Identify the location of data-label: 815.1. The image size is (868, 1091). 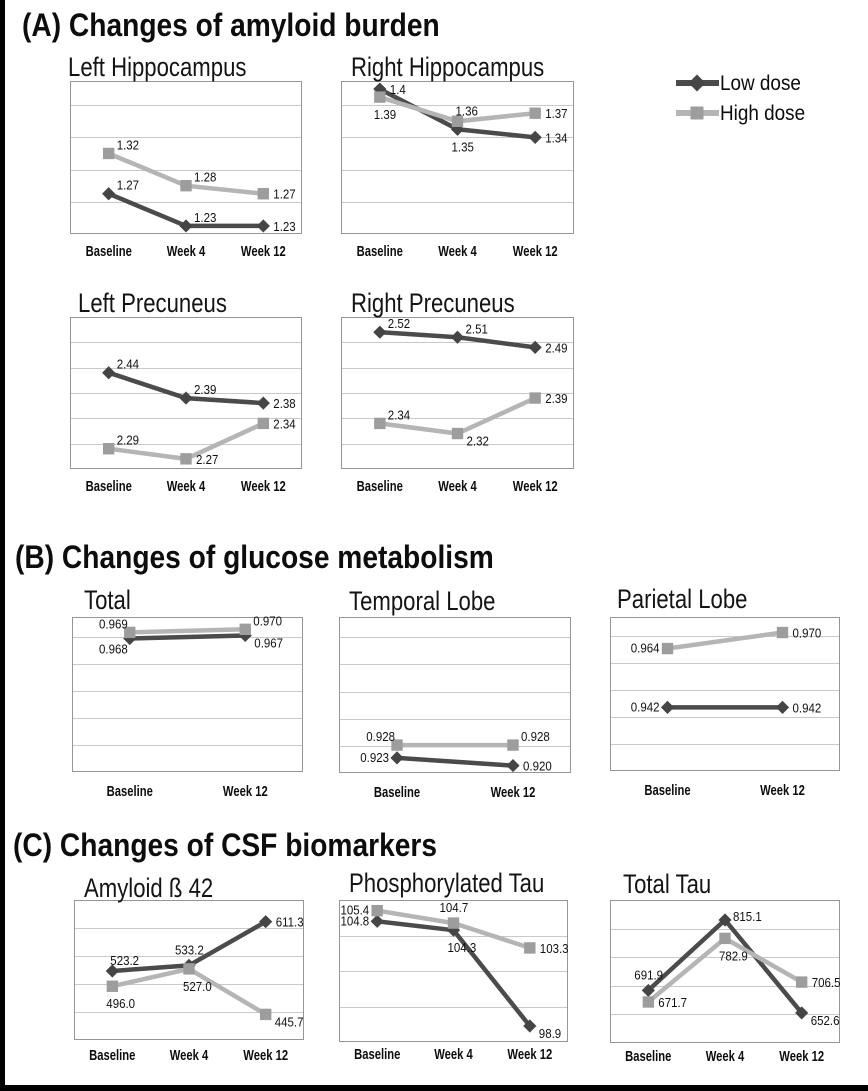
(747, 917).